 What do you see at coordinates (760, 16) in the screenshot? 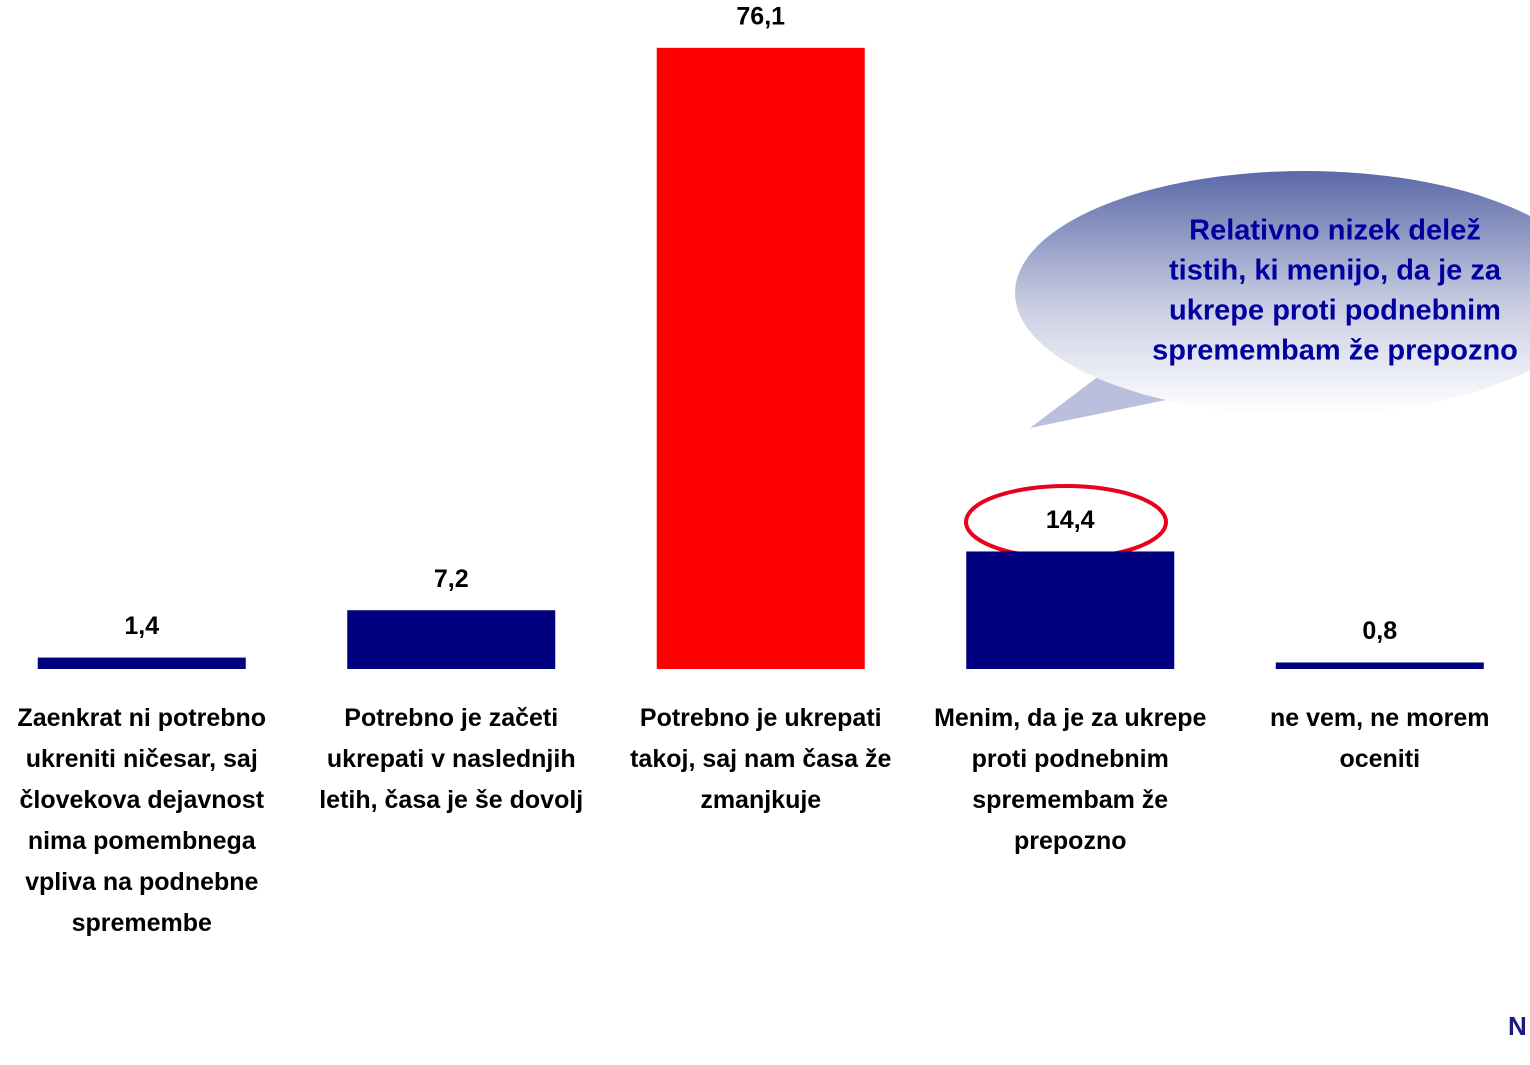
I see `value-label: 76,1` at bounding box center [760, 16].